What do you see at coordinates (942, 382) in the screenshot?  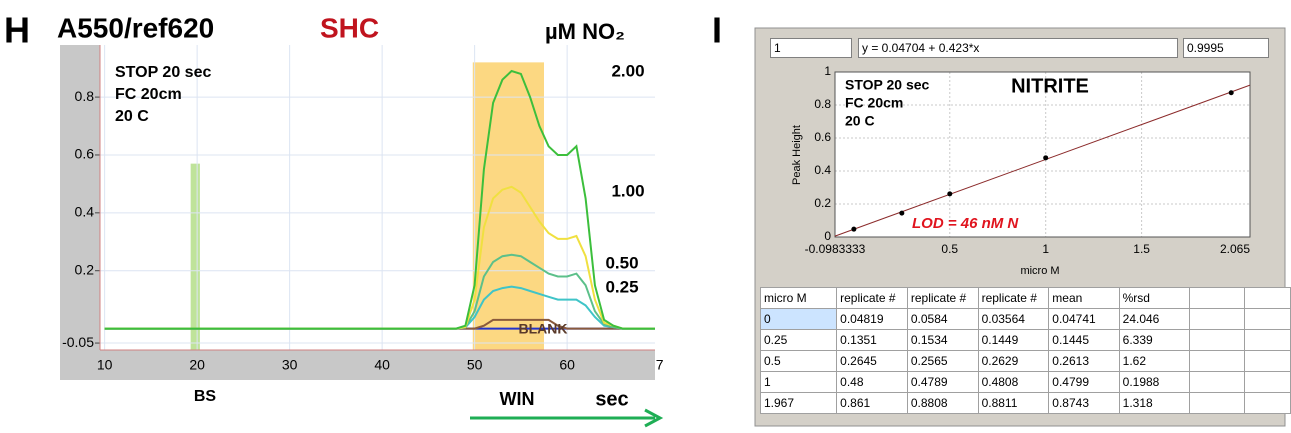 I see `table-cell: 0.4789` at bounding box center [942, 382].